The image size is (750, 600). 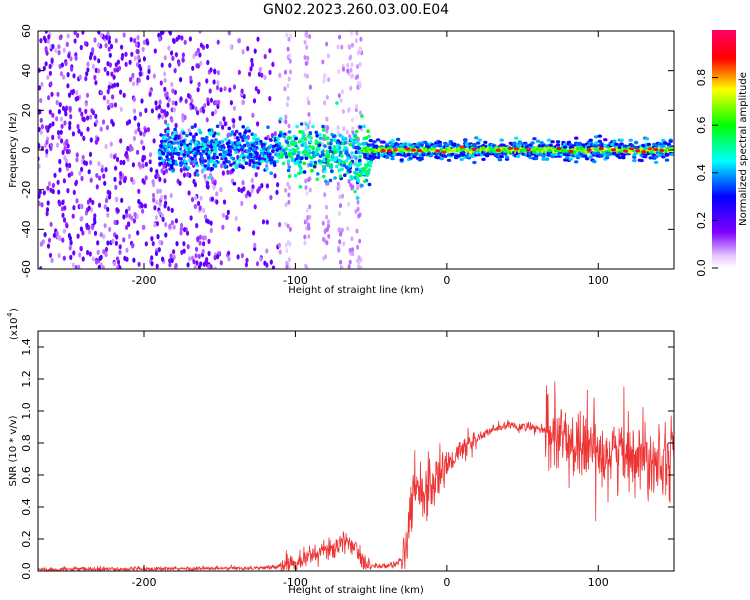 What do you see at coordinates (144, 582) in the screenshot?
I see `snr-x-tick-label-0: -200` at bounding box center [144, 582].